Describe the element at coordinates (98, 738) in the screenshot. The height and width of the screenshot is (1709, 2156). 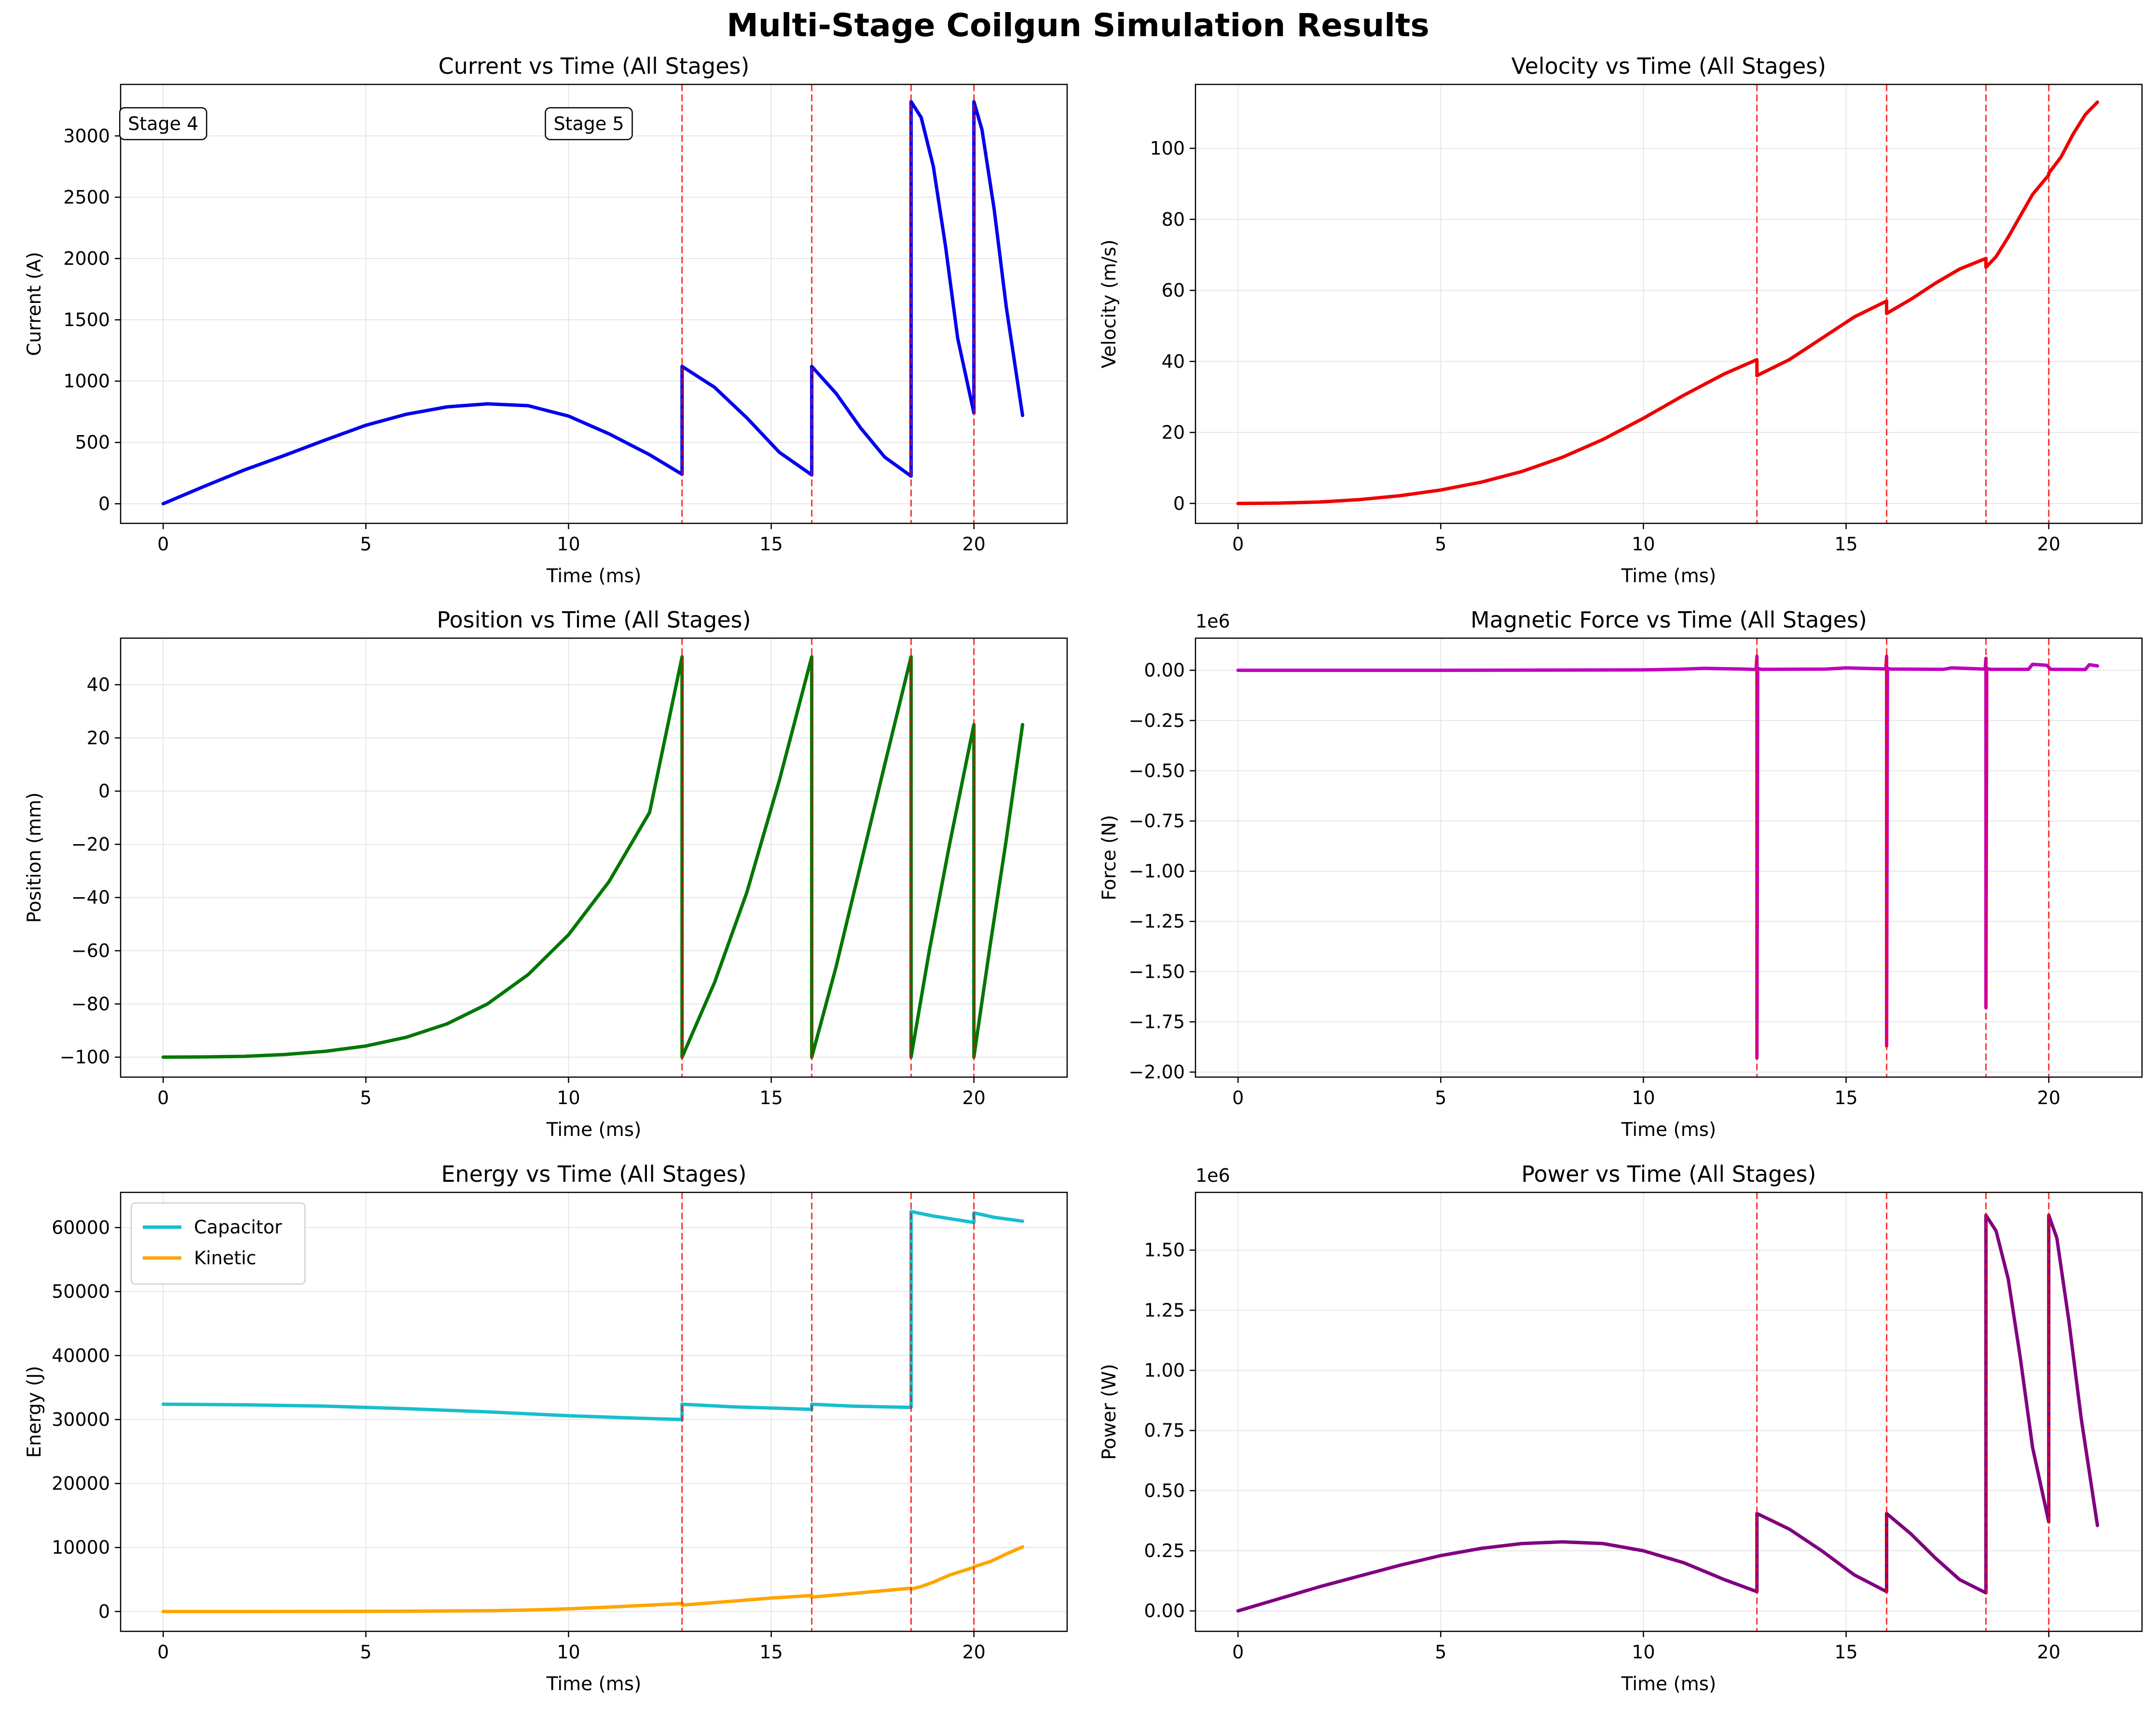
I see `y-tick-label: 20` at that location.